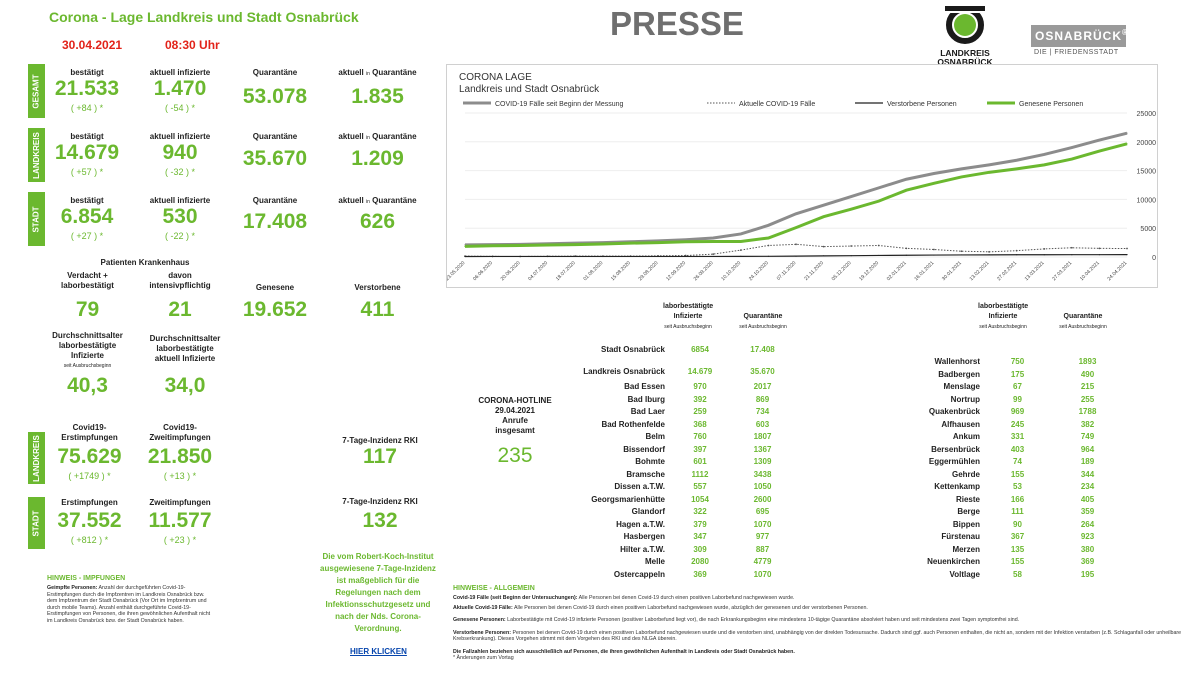 This screenshot has height=681, width=1200. I want to click on row-quarantaene: 1893, so click(1087, 361).